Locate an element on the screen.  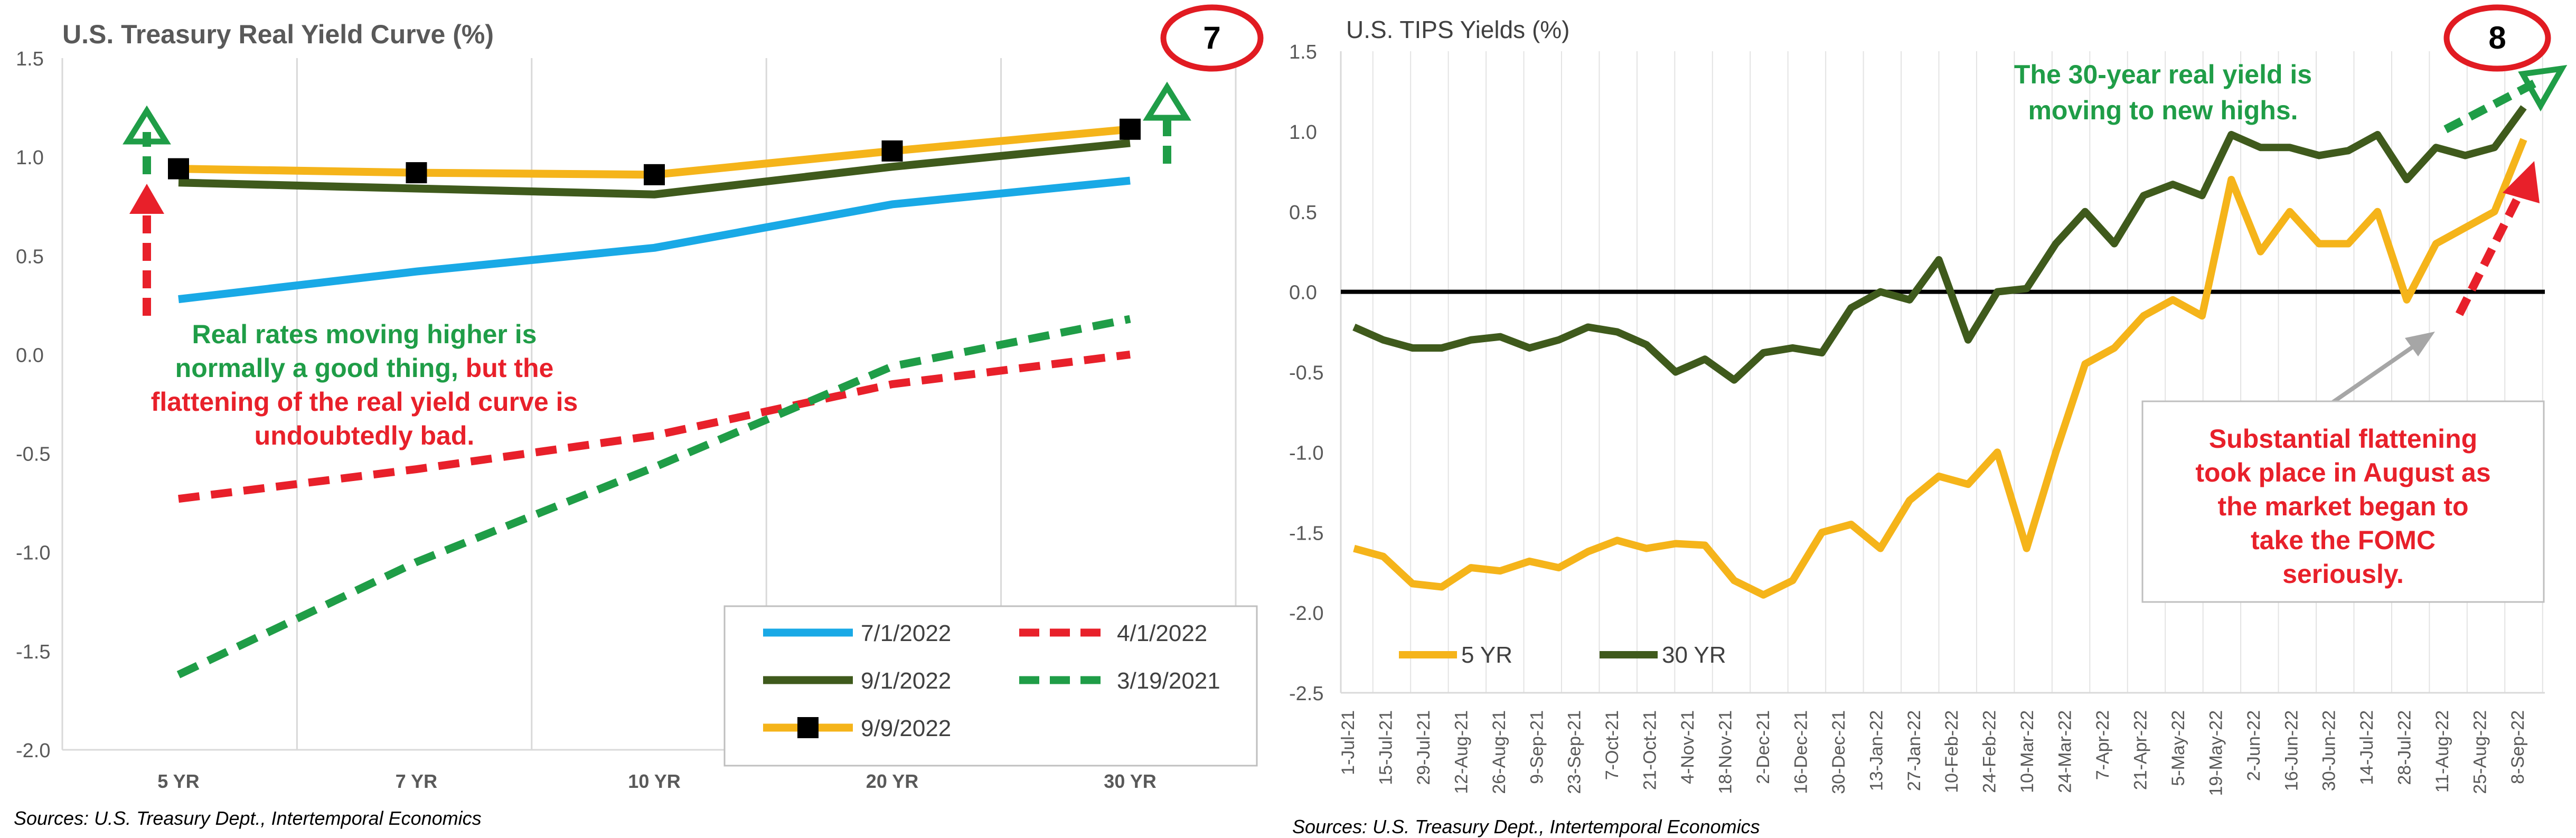
annotation-line-4: undoubtedly bad. is located at coordinates (365, 436).